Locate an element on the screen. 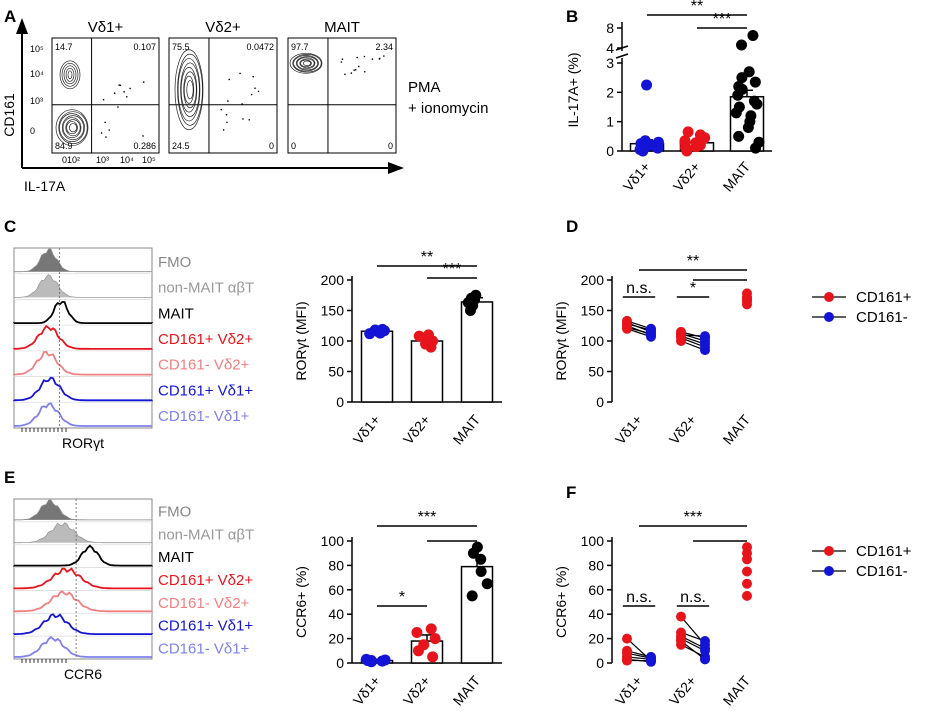 This screenshot has height=716, width=932. quad-ur: 0.0472 is located at coordinates (260, 47).